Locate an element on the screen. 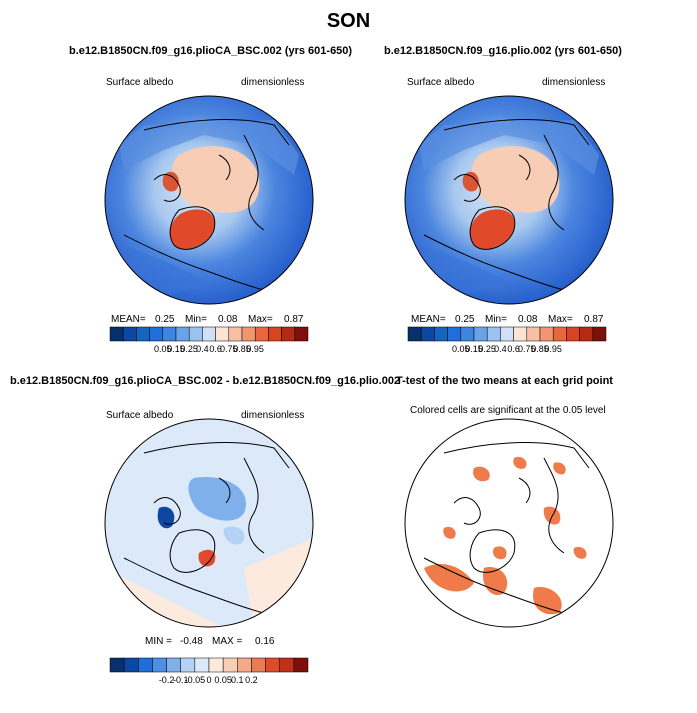 The width and height of the screenshot is (697, 713). panel2-colorbar-tick-label: 0.6 is located at coordinates (513, 349).